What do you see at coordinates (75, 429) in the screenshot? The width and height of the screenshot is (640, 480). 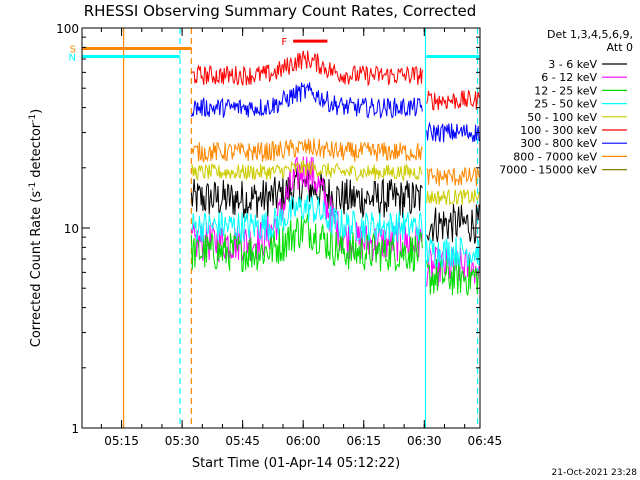 I see `y-tick-label-0: 1` at bounding box center [75, 429].